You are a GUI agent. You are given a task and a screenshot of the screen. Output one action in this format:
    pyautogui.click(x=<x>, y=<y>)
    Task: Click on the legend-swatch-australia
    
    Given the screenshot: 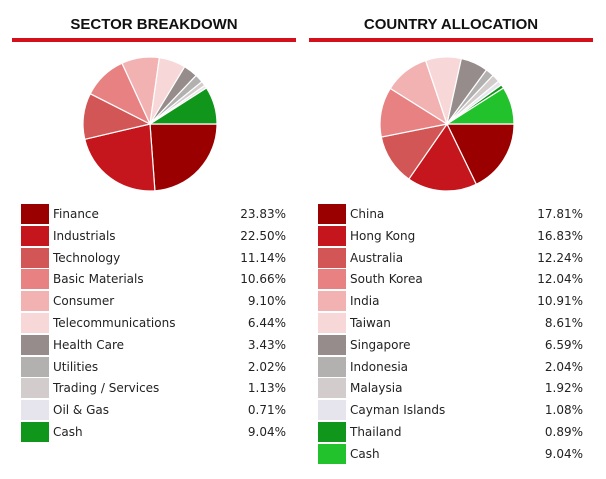 What is the action you would take?
    pyautogui.click(x=332, y=257)
    